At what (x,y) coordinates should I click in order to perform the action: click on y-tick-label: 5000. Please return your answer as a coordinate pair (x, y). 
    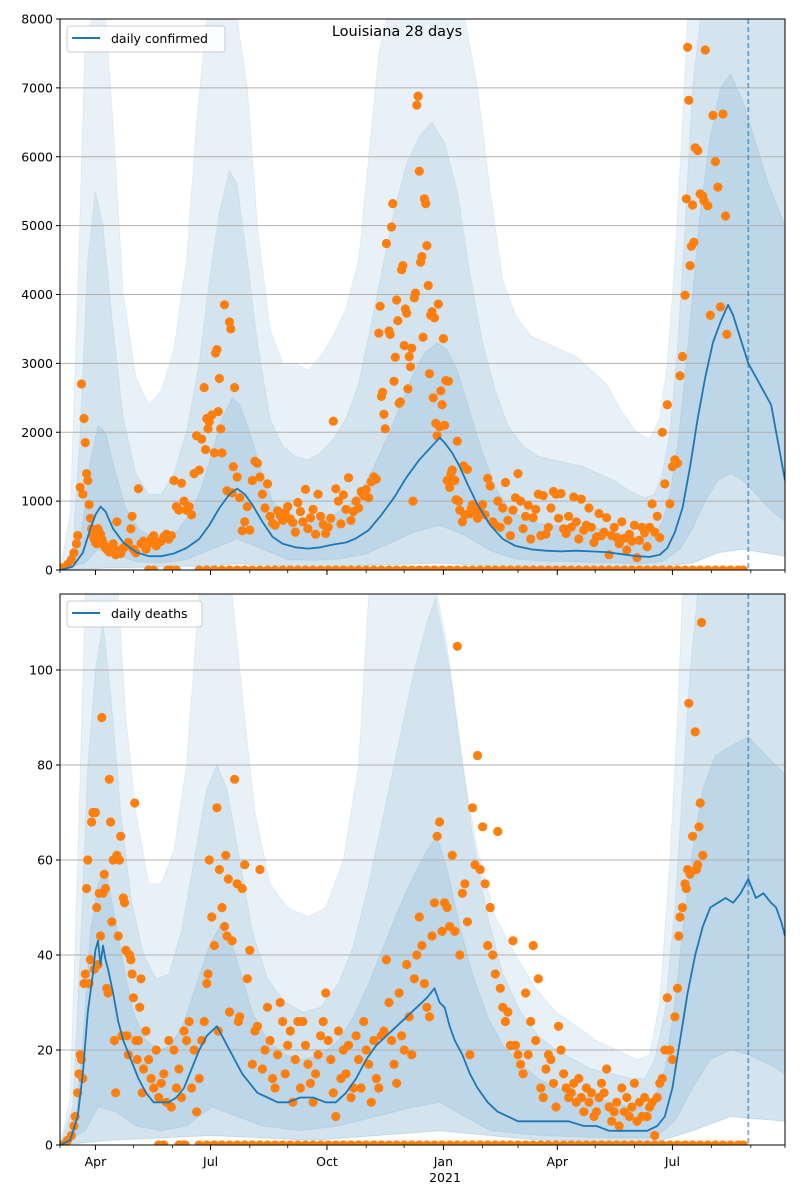
    Looking at the image, I should click on (37, 225).